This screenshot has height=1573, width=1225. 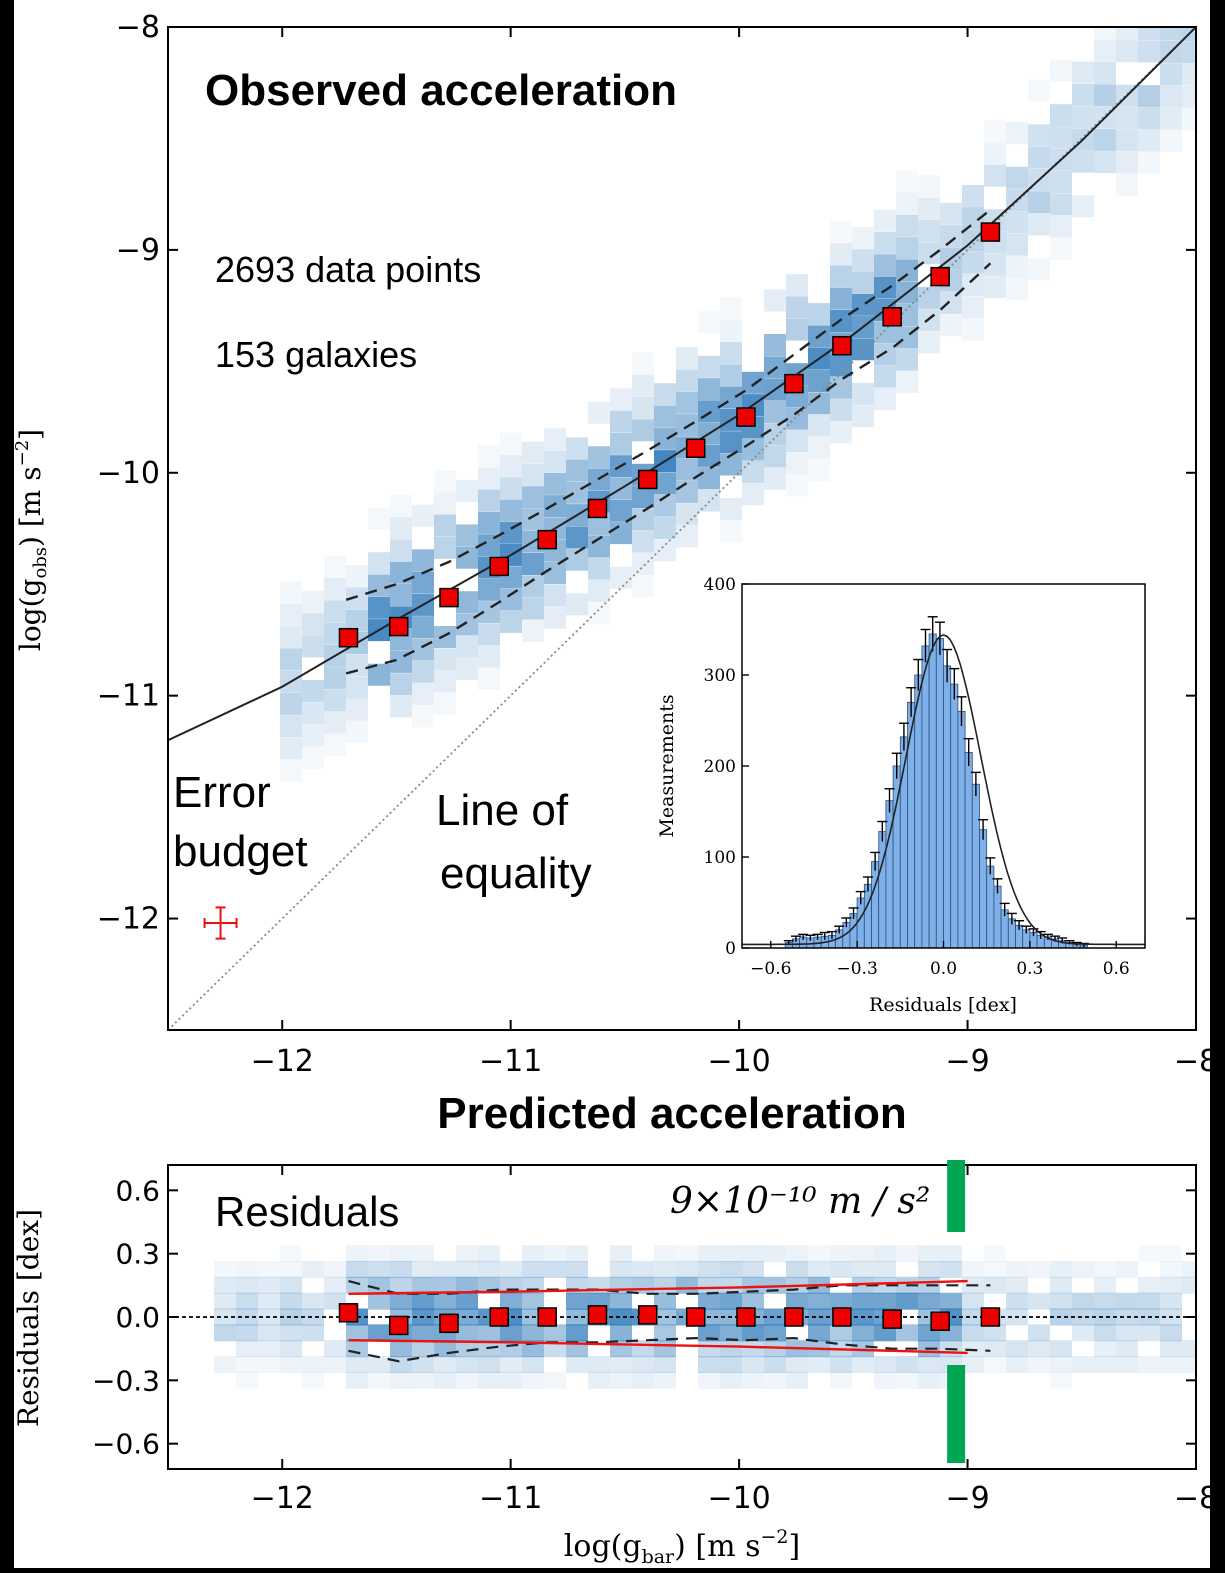 I want to click on inset-y-tick-label: 100, so click(x=720, y=858).